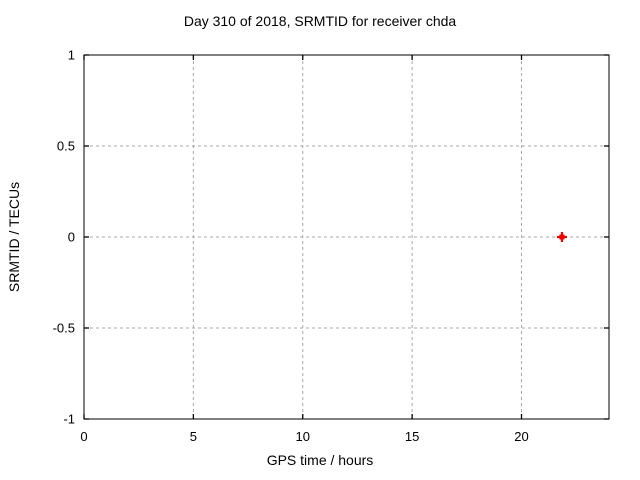 This screenshot has height=480, width=640. Describe the element at coordinates (303, 436) in the screenshot. I see `x-tick-label: 10` at that location.